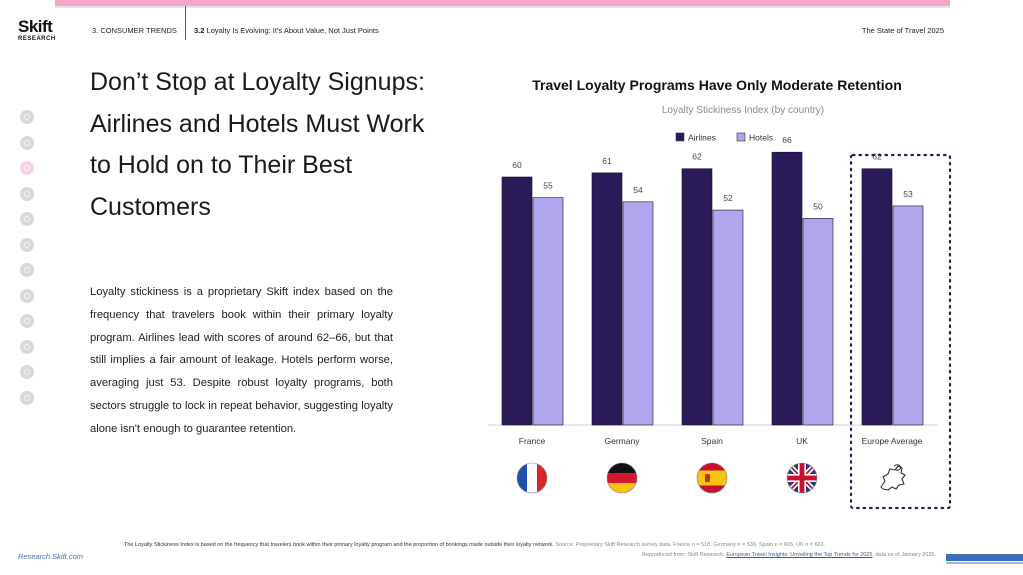 The width and height of the screenshot is (1023, 575). I want to click on flag-spain-icon, so click(712, 478).